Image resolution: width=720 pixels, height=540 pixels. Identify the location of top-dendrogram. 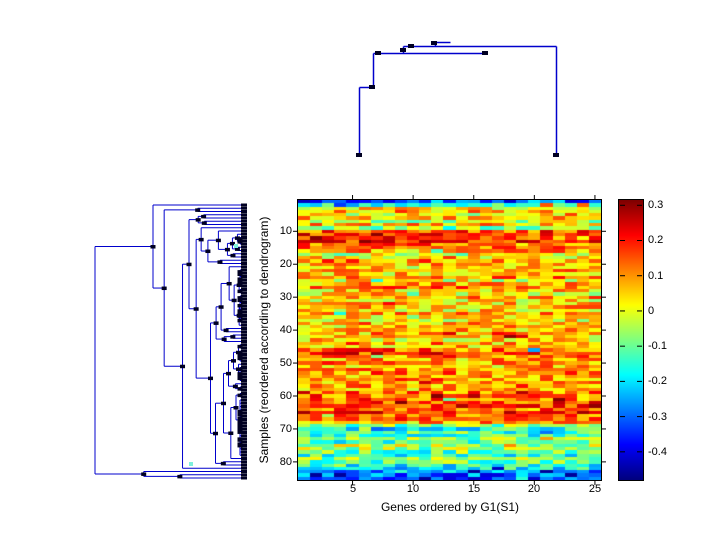
(458, 98).